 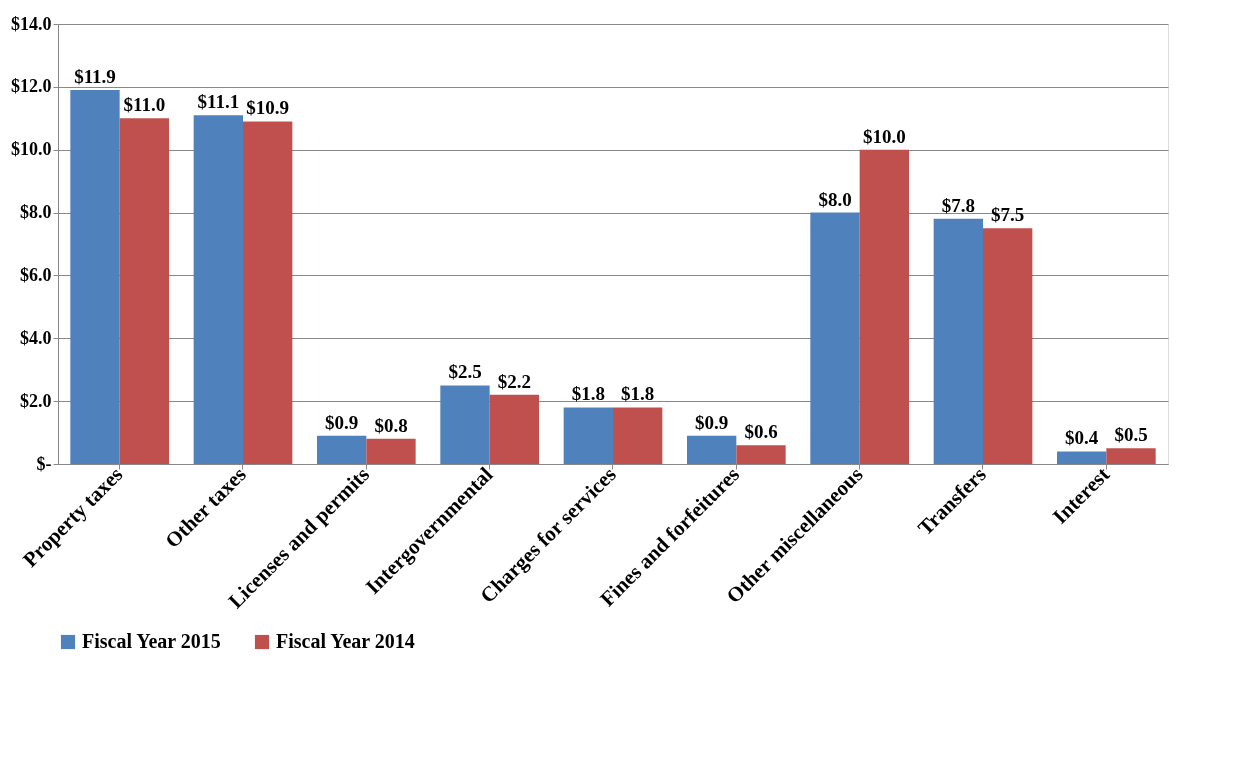 What do you see at coordinates (1008, 215) in the screenshot?
I see `data-label: $7.5` at bounding box center [1008, 215].